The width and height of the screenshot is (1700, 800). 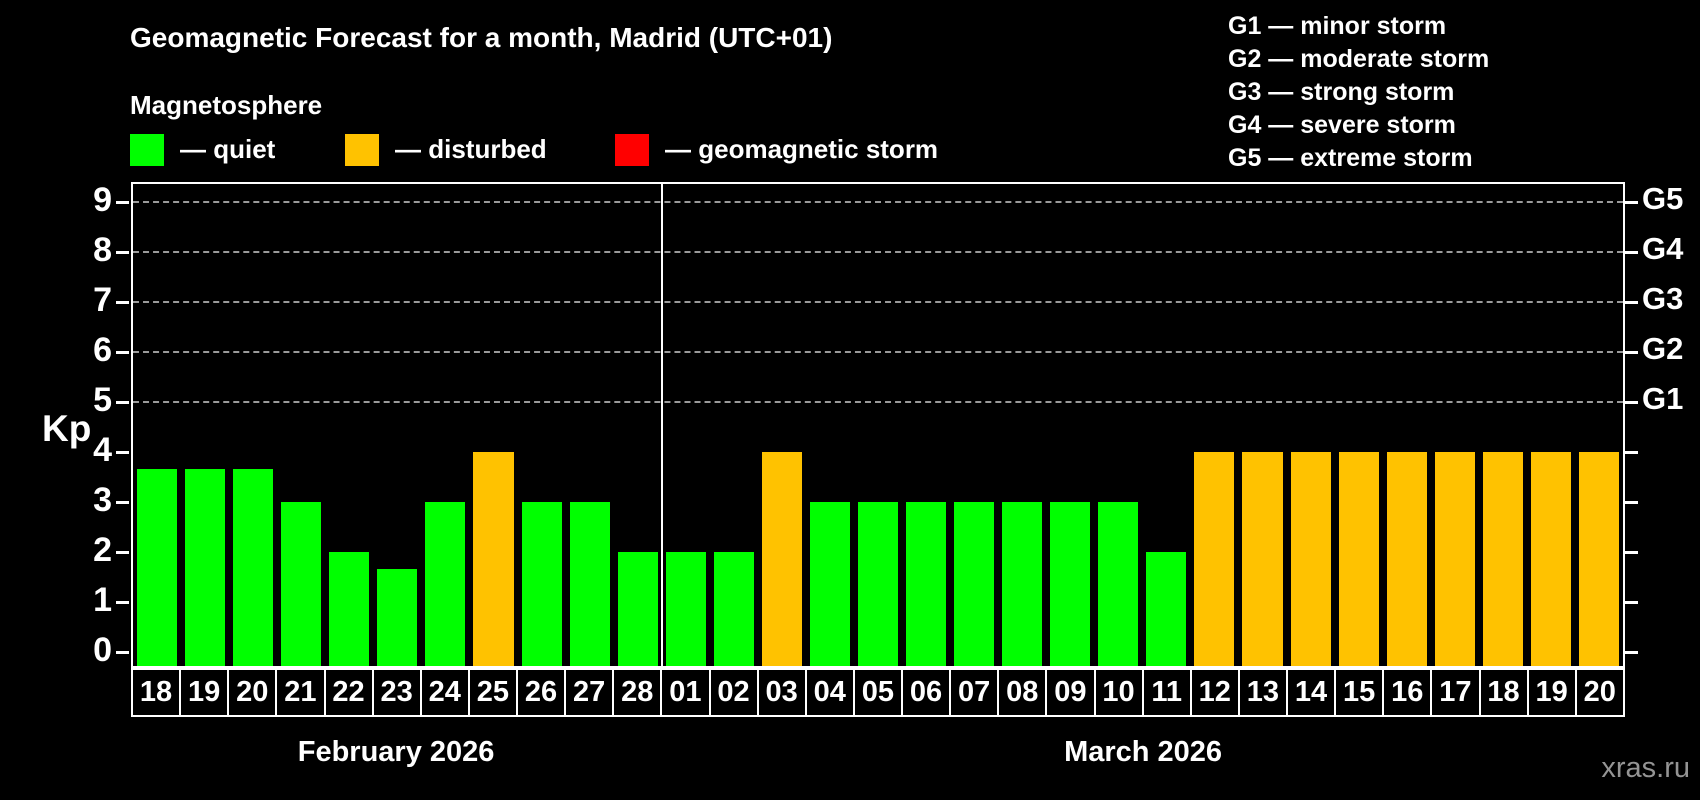 I want to click on legend-label-storm: — geomagnetic storm, so click(x=802, y=149).